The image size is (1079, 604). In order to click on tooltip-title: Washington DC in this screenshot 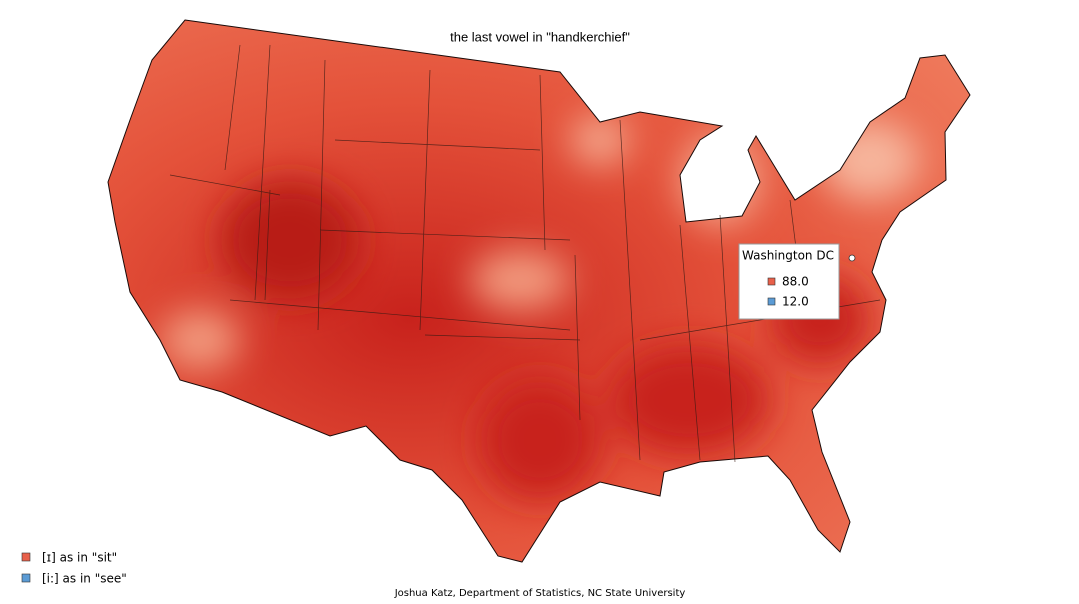, I will do `click(788, 256)`.